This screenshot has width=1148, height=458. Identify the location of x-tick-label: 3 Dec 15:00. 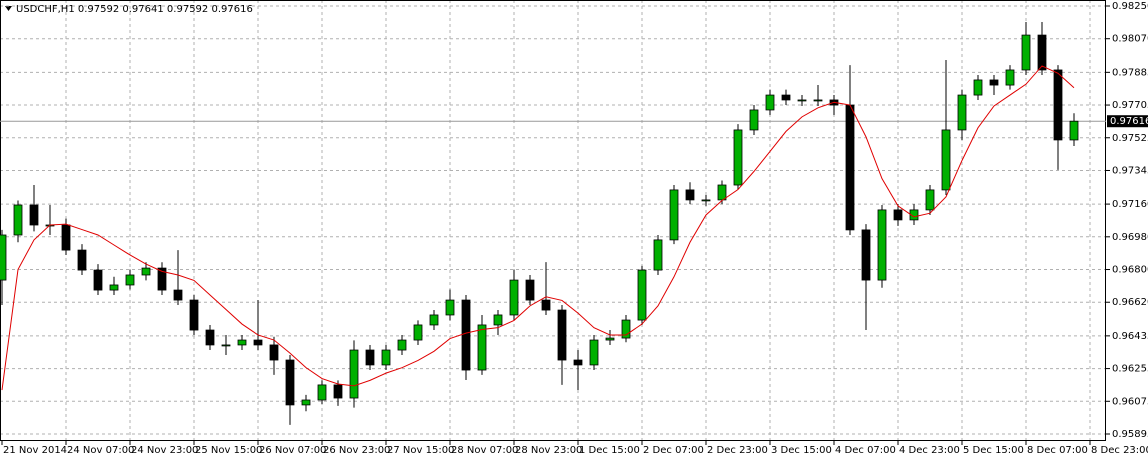
(801, 450).